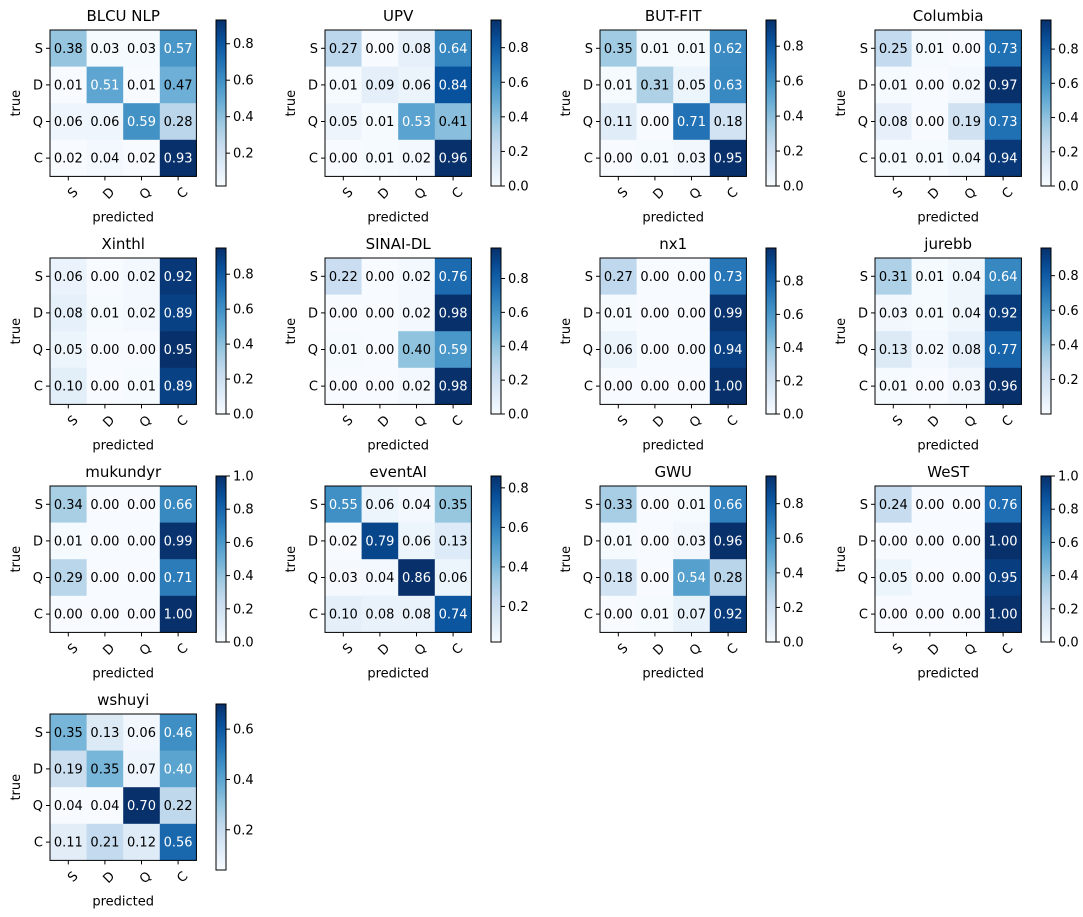 This screenshot has height=917, width=1083. I want to click on cell-value: 0.35, so click(104, 769).